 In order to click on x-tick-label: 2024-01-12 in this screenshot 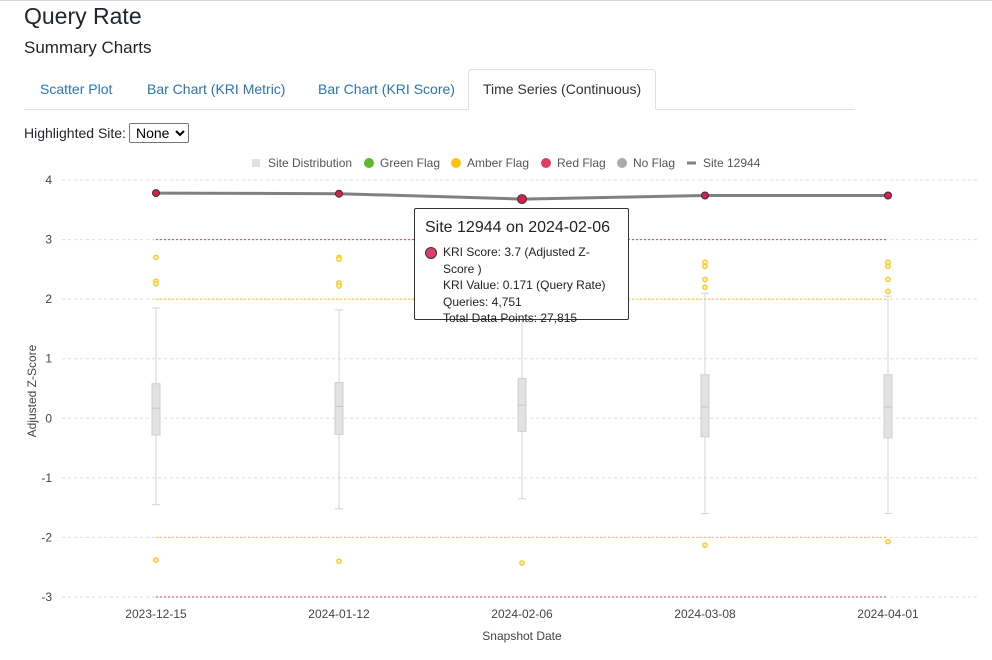, I will do `click(339, 614)`.